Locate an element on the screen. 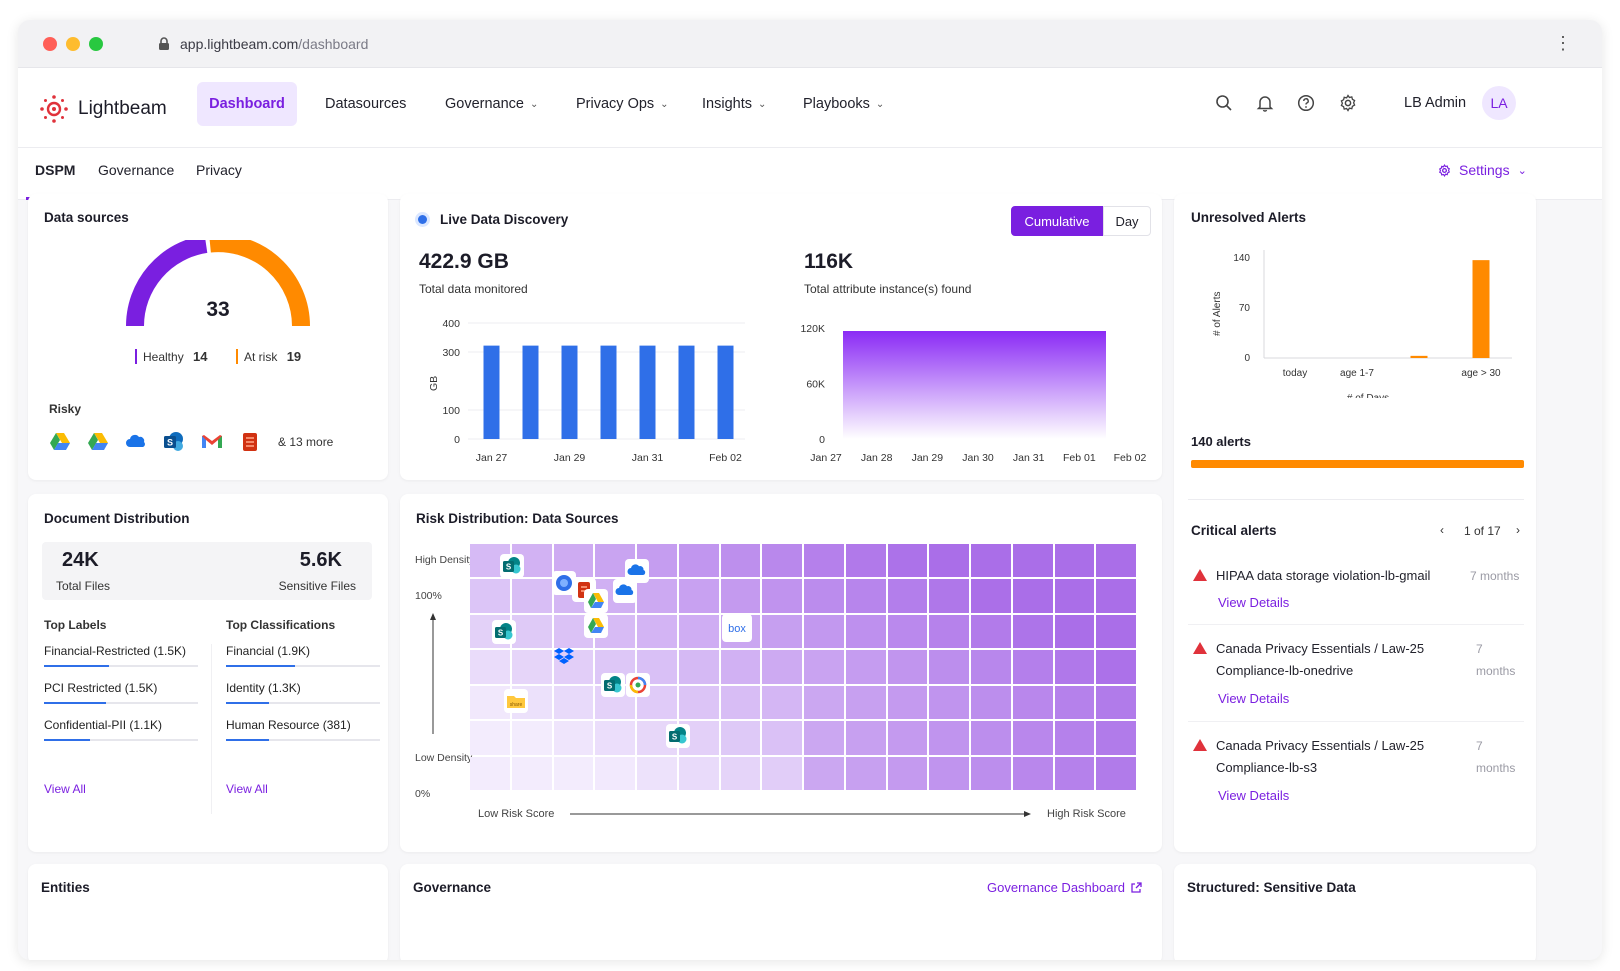  settings-button: Settings ⌄ is located at coordinates (1482, 170).